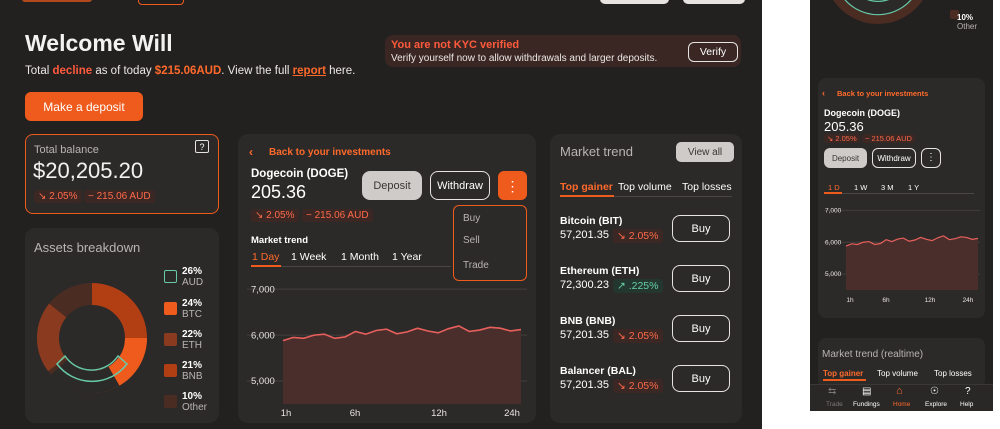 The image size is (1000, 429). Describe the element at coordinates (953, 373) in the screenshot. I see `mobile-tab-top-losses: Top losses` at that location.